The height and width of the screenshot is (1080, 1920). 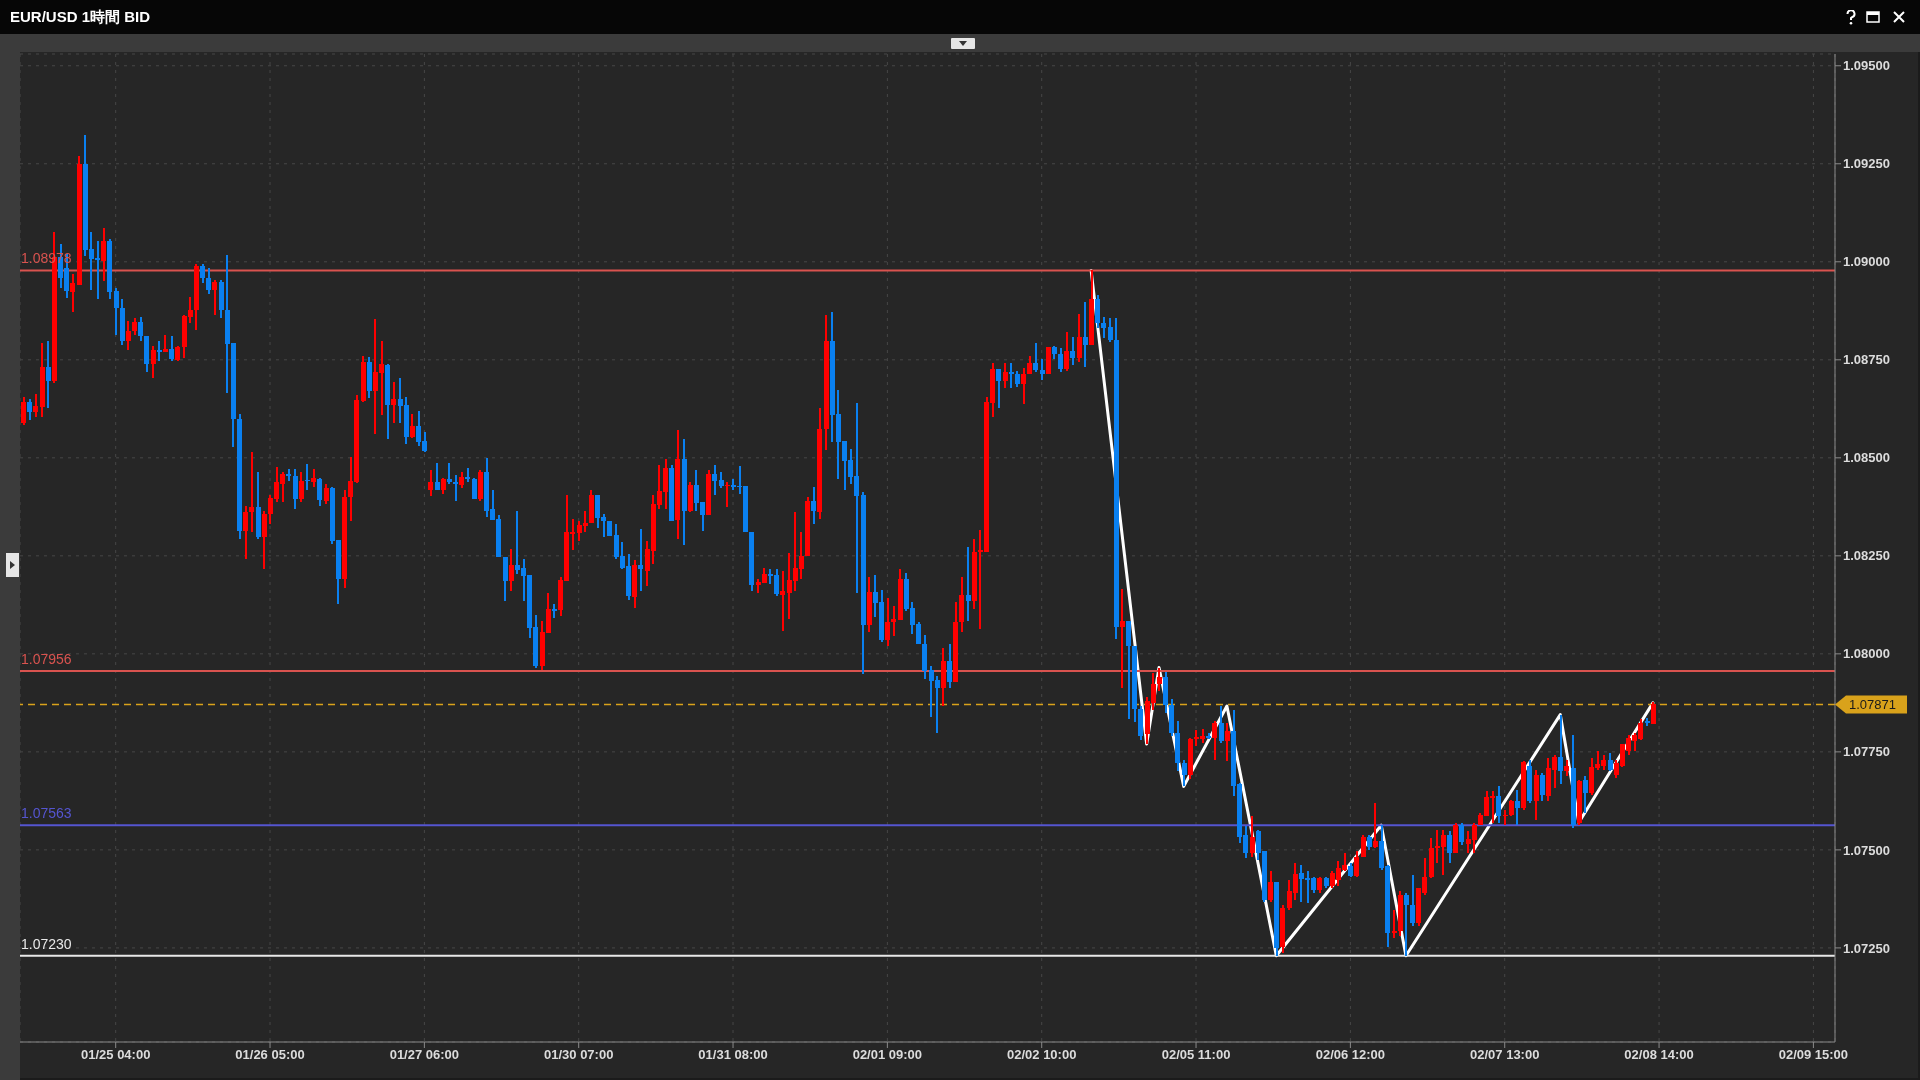 What do you see at coordinates (1813, 1055) in the screenshot?
I see `x-tick-label: 02/09 15:00` at bounding box center [1813, 1055].